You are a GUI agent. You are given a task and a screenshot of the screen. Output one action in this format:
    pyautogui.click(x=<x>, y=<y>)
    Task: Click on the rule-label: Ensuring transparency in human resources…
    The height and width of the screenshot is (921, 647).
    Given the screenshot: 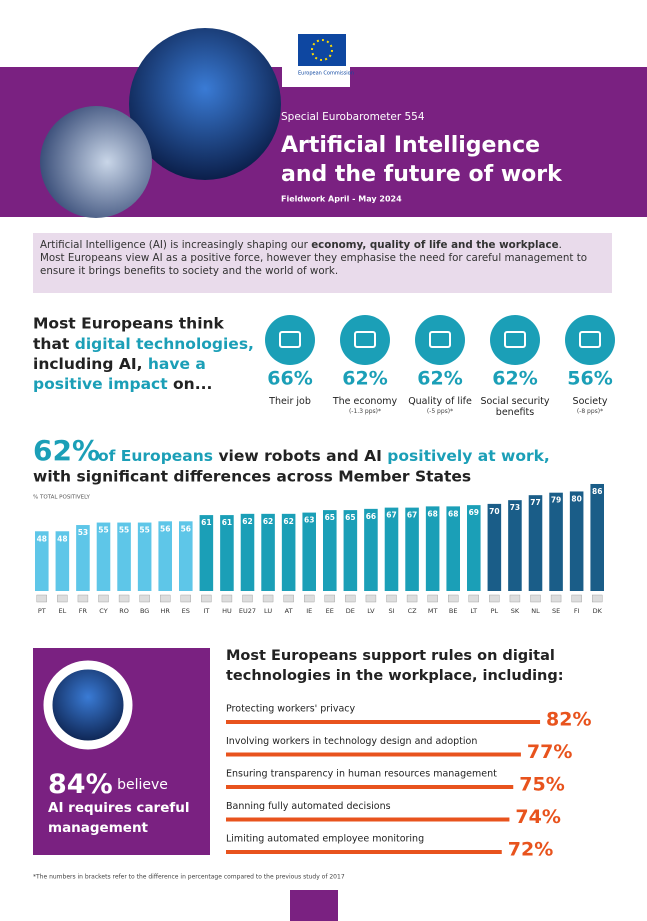 What is the action you would take?
    pyautogui.click(x=361, y=774)
    